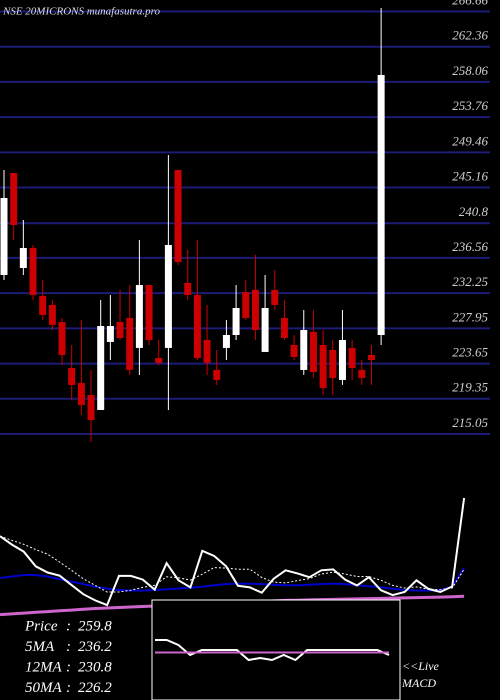 The image size is (500, 700). Describe the element at coordinates (95, 647) in the screenshot. I see `readout-value: 236.2` at that location.